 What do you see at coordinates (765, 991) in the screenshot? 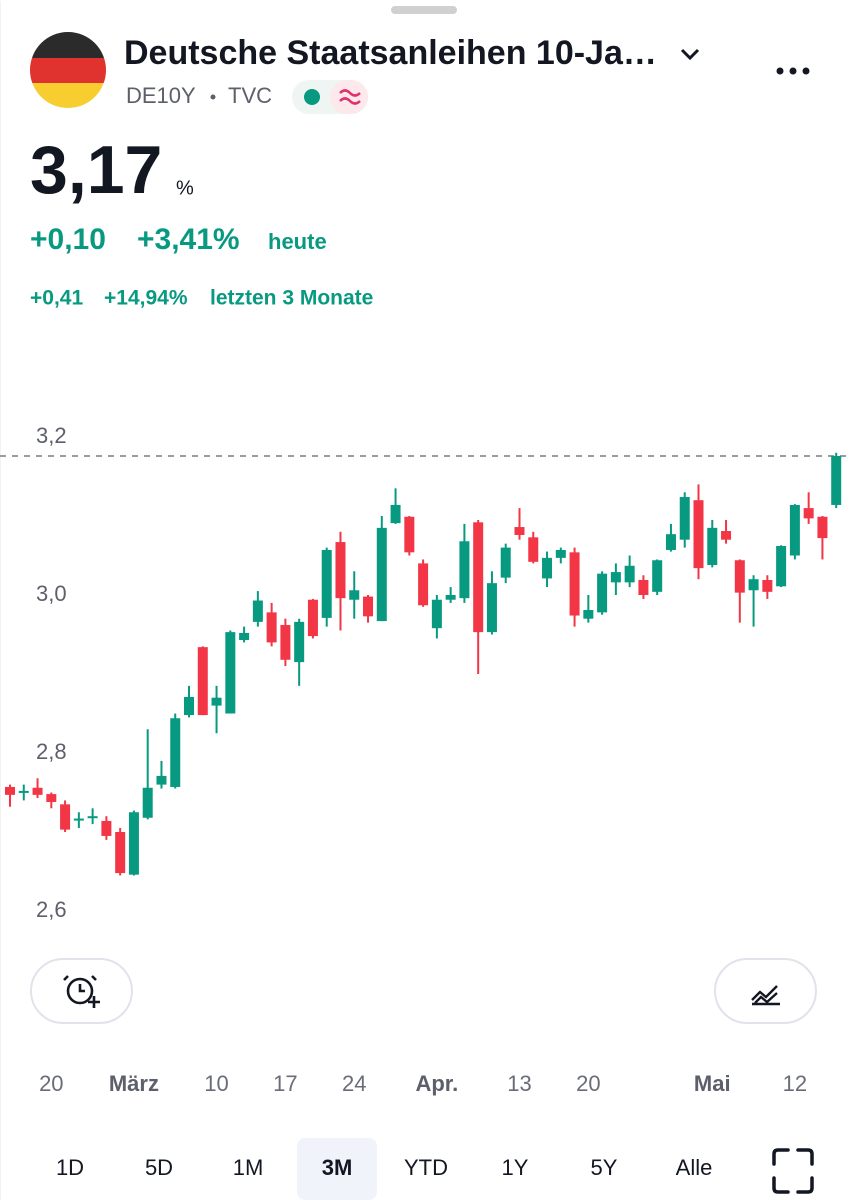
I see `chart-style-button` at bounding box center [765, 991].